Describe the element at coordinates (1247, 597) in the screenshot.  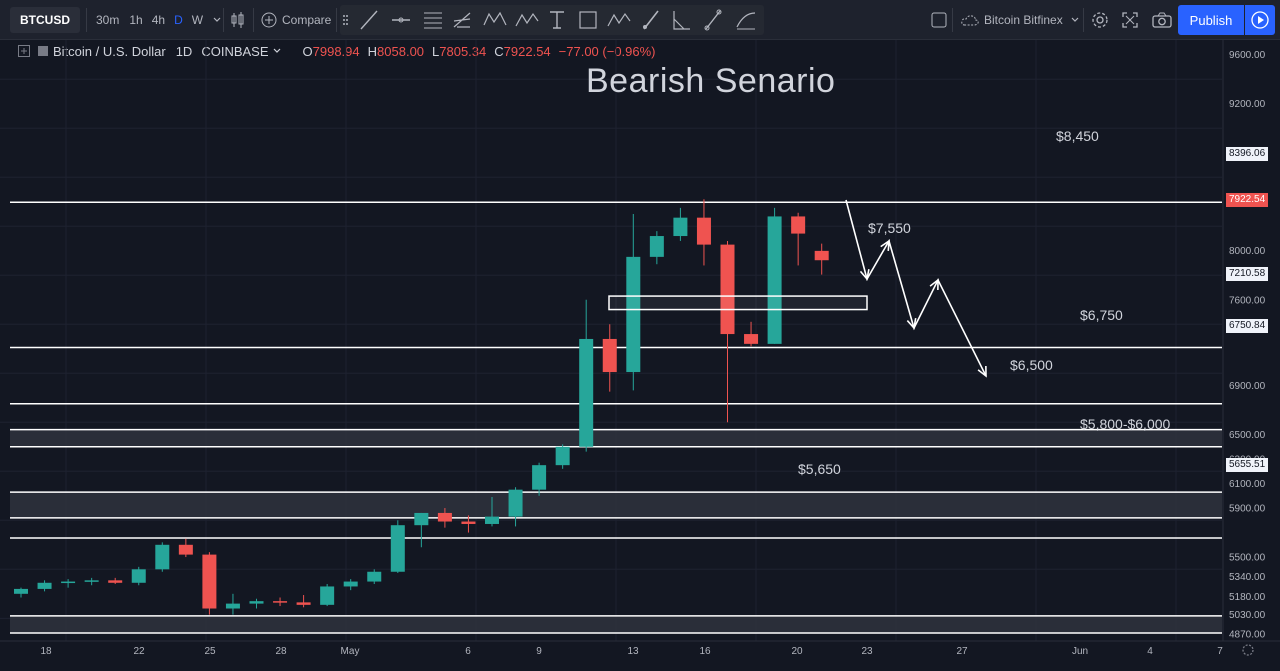
I see `price-tick-label: 5180.00` at that location.